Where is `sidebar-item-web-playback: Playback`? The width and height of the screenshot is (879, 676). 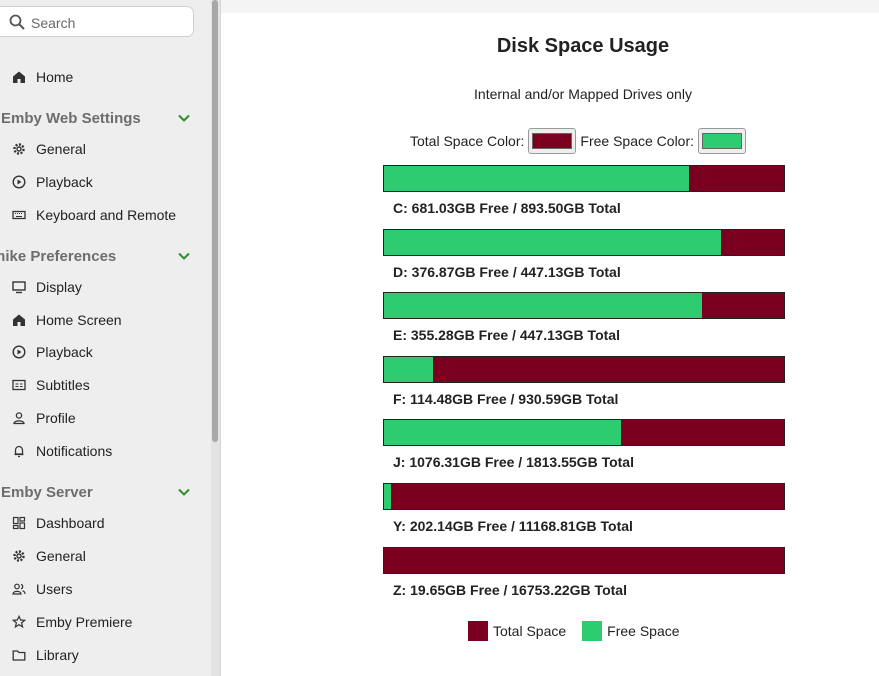
sidebar-item-web-playback: Playback is located at coordinates (105, 182).